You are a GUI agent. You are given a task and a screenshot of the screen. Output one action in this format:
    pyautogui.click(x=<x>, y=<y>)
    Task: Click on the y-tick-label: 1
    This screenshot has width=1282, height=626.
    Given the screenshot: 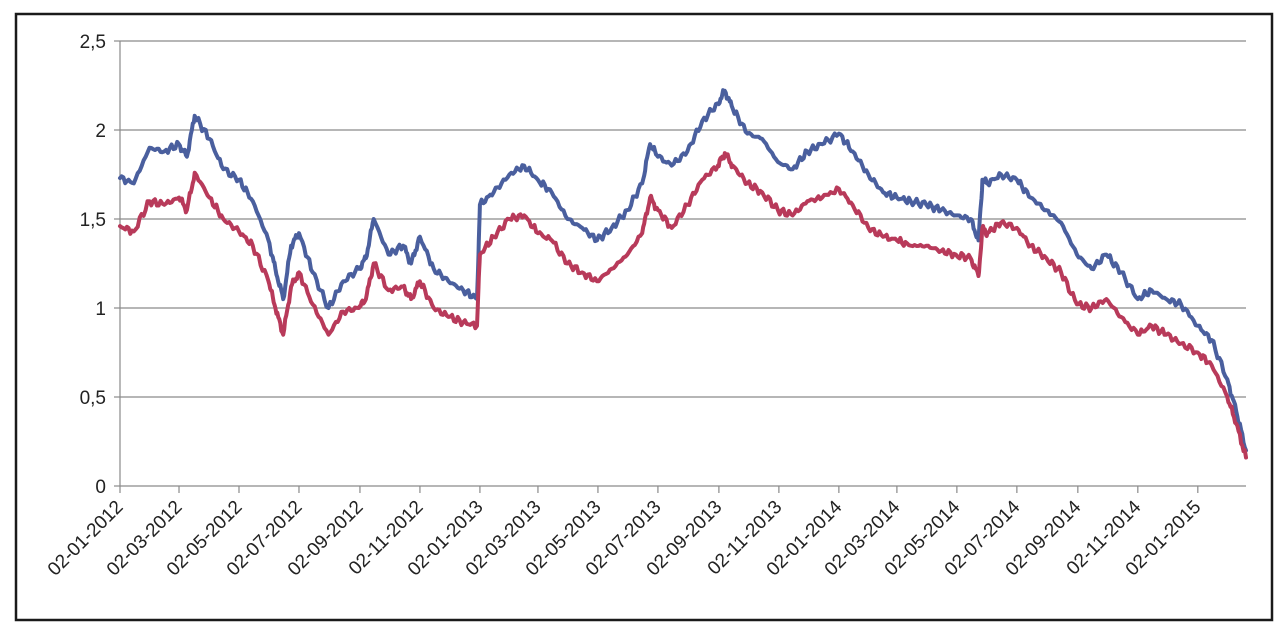 What is the action you would take?
    pyautogui.click(x=100, y=309)
    